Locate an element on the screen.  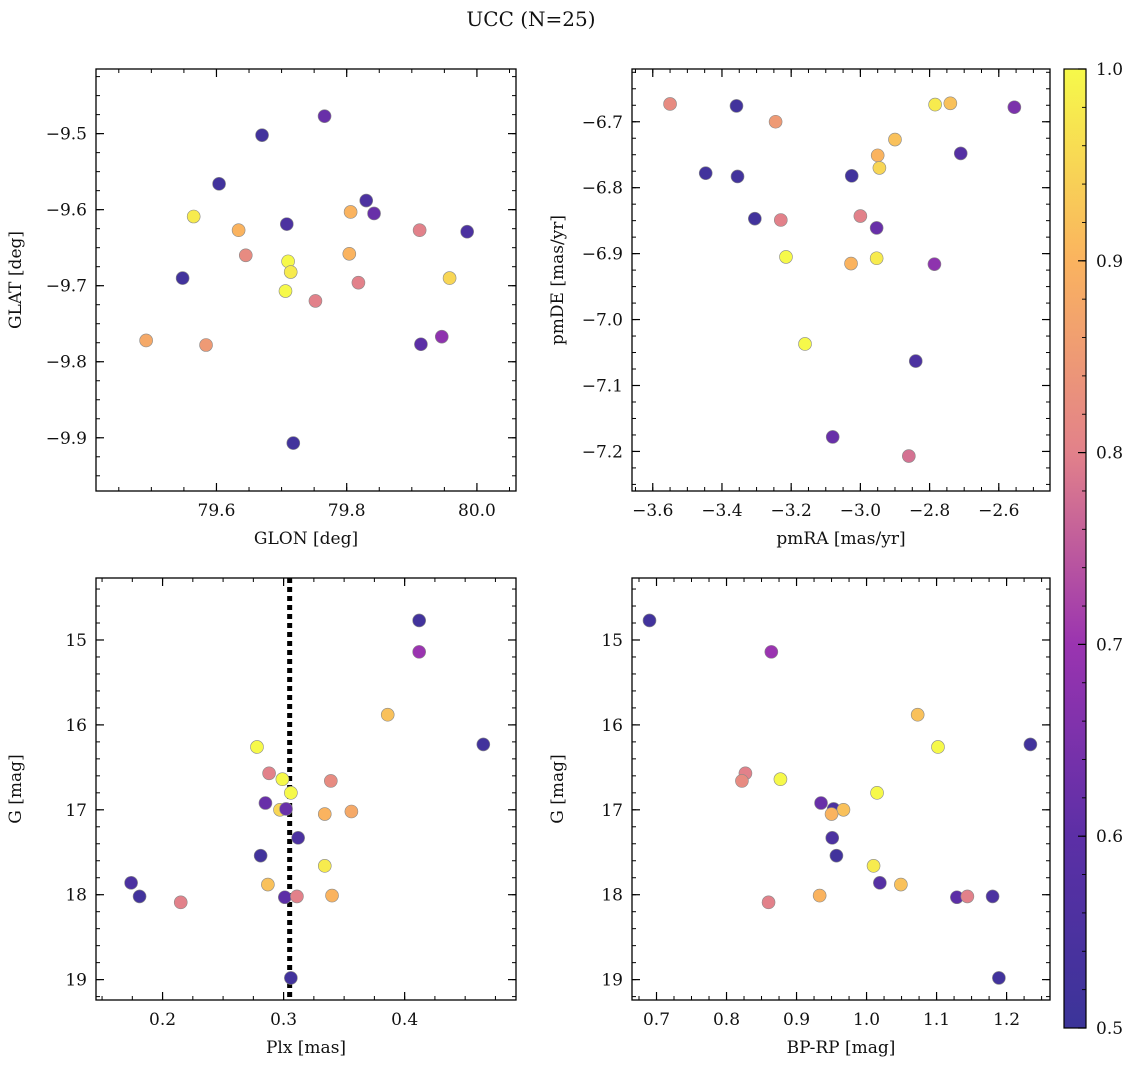
colorbar: 0.5 0.6 0.7 0.8 0.9 1.0 is located at coordinates (1093, 549).